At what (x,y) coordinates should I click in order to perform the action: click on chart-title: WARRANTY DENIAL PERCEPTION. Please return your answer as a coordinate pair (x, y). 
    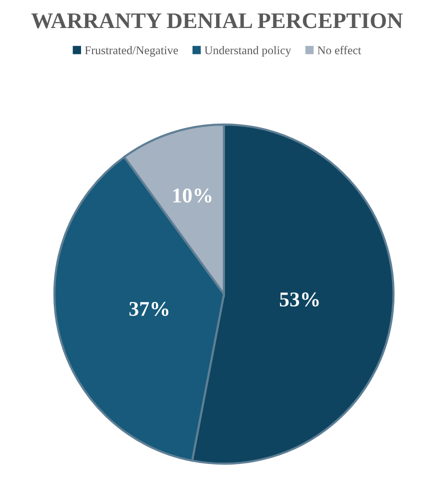
    Looking at the image, I should click on (217, 20).